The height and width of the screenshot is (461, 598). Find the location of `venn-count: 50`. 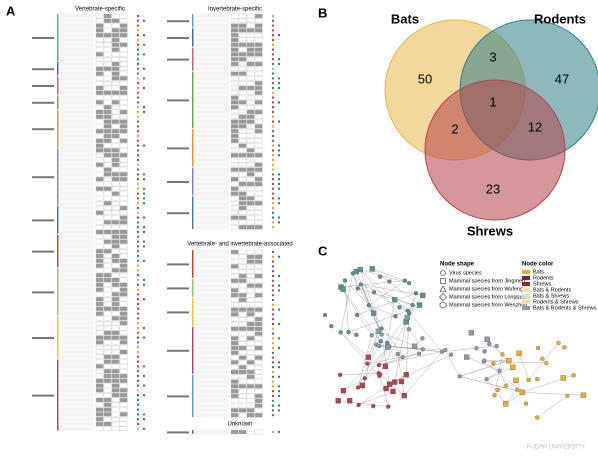

venn-count: 50 is located at coordinates (425, 78).